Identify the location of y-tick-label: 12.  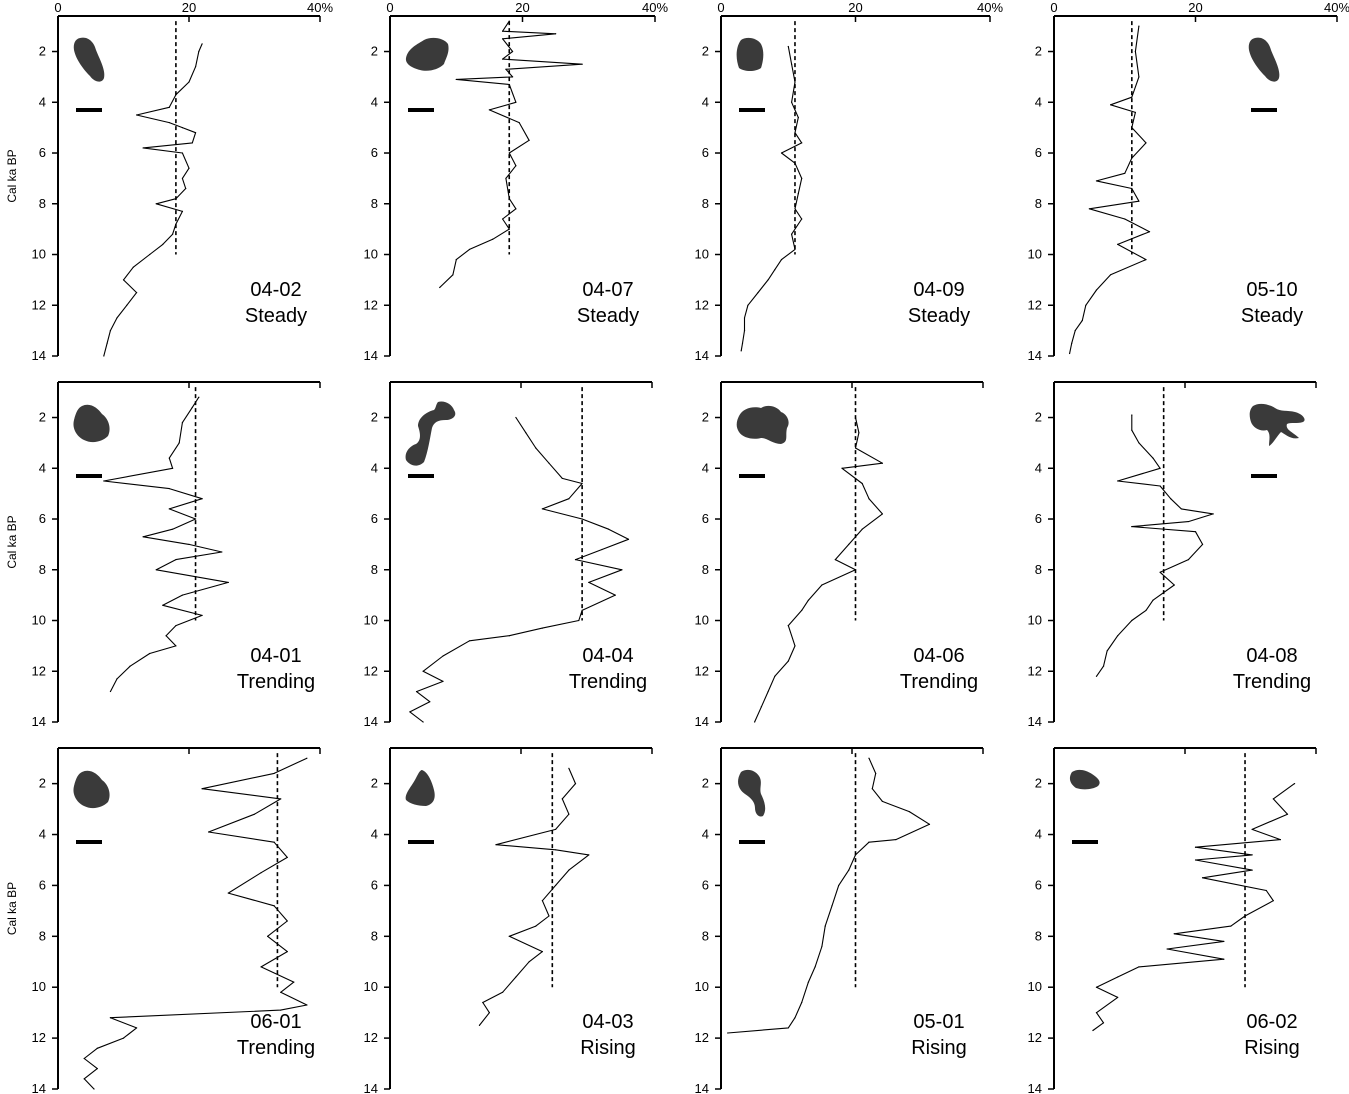
(39, 670).